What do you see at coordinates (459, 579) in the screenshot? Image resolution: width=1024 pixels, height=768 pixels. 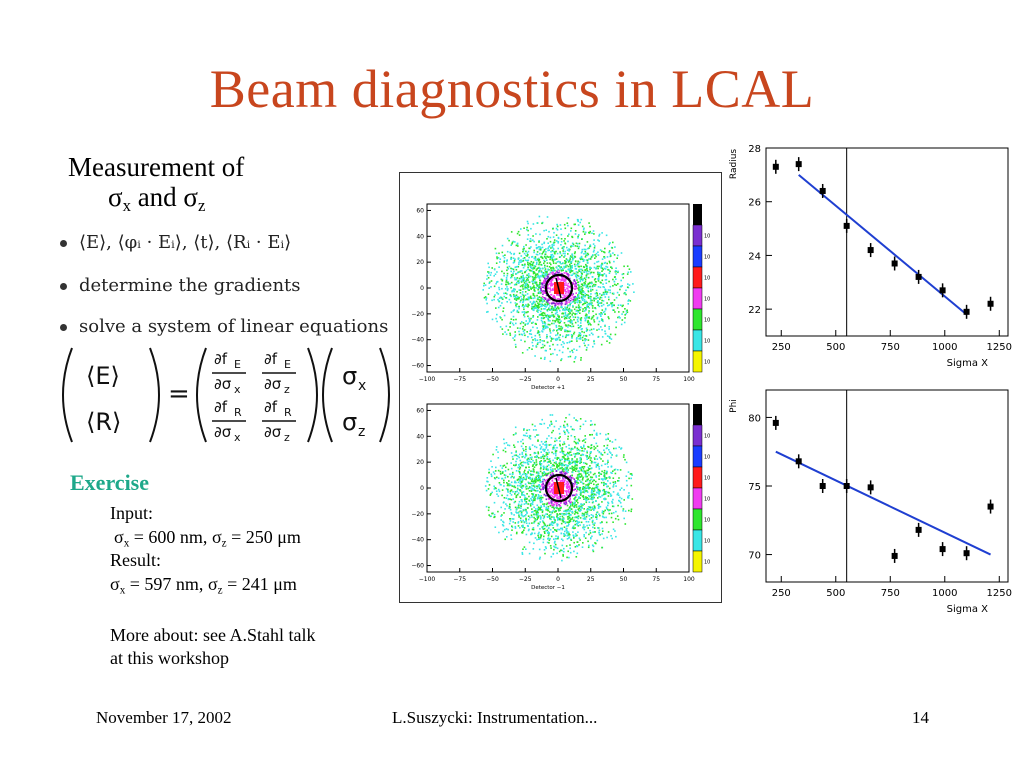 I see `heatmap-xtick: −75` at bounding box center [459, 579].